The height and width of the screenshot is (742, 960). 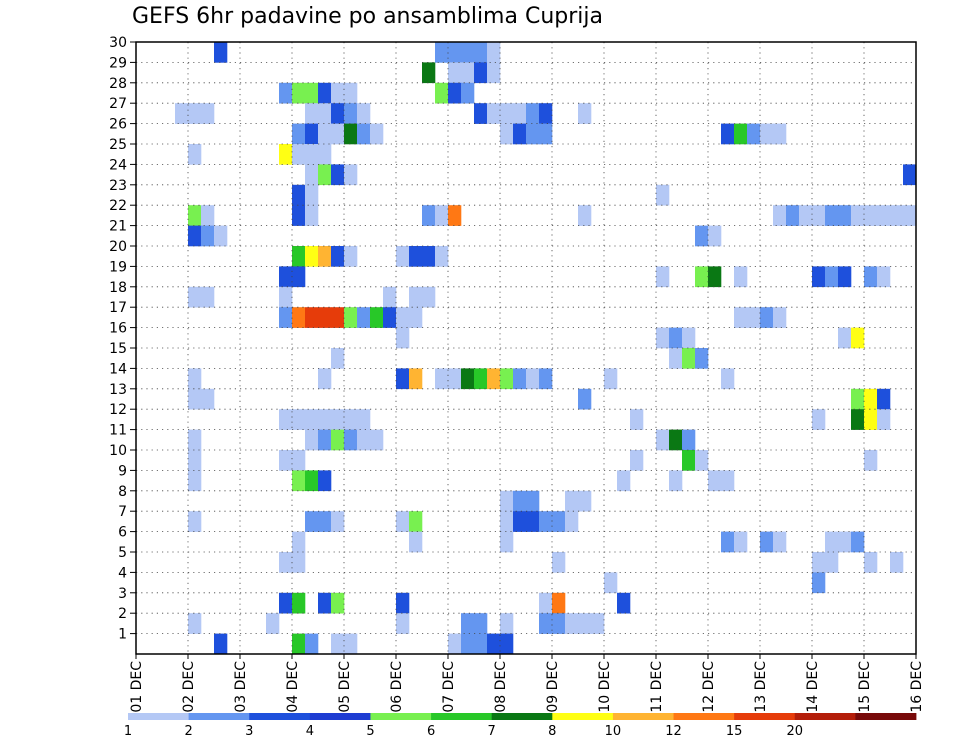 What do you see at coordinates (492, 731) in the screenshot?
I see `legend-label: 7` at bounding box center [492, 731].